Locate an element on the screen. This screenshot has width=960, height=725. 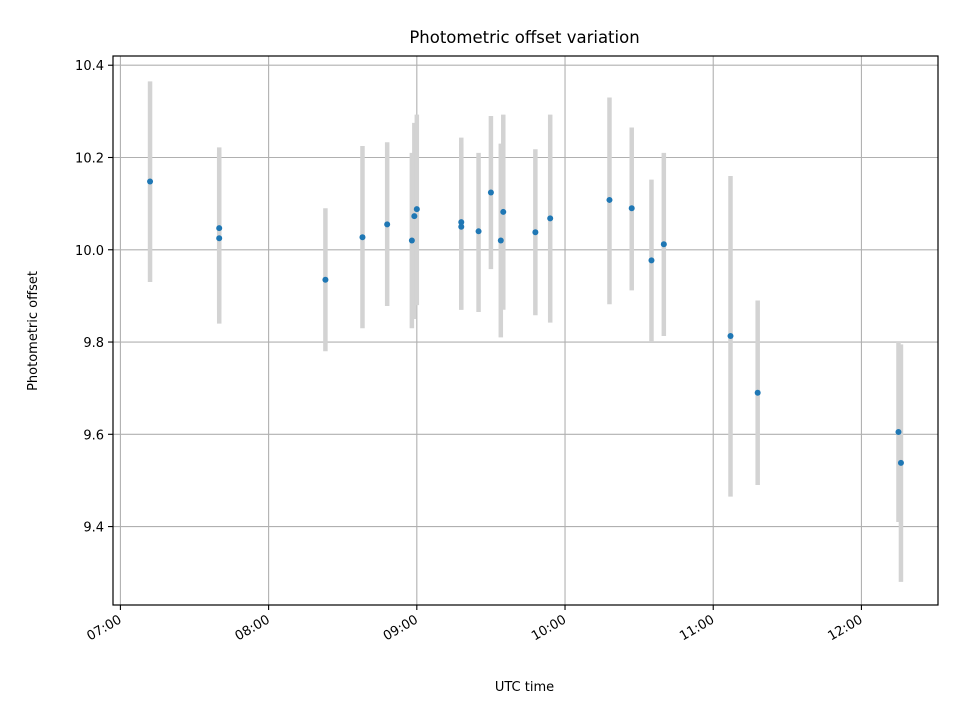
y-tick-label: 9.4 is located at coordinates (93, 528).